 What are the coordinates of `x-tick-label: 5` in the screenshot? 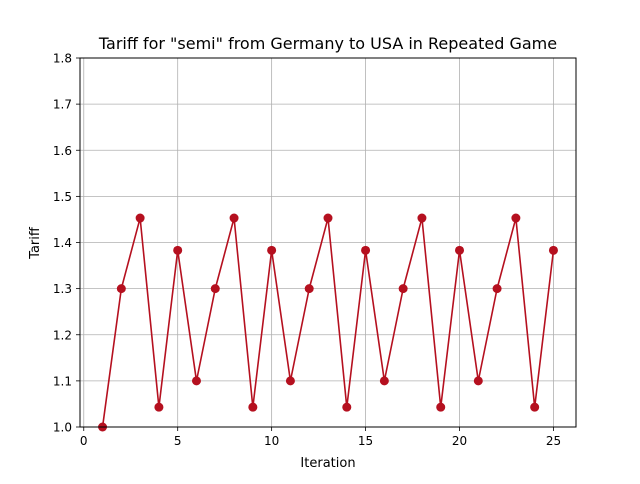 It's located at (178, 441).